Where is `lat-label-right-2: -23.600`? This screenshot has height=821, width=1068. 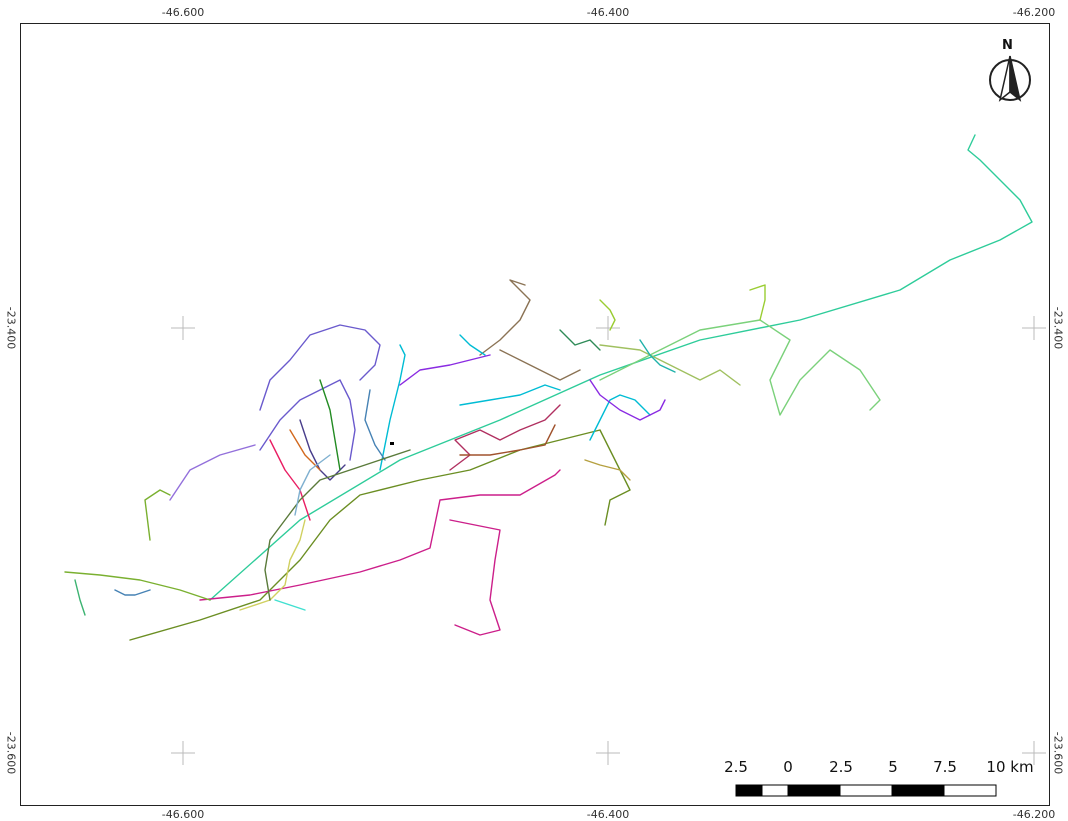
lat-label-right-2: -23.600 is located at coordinates (1058, 753).